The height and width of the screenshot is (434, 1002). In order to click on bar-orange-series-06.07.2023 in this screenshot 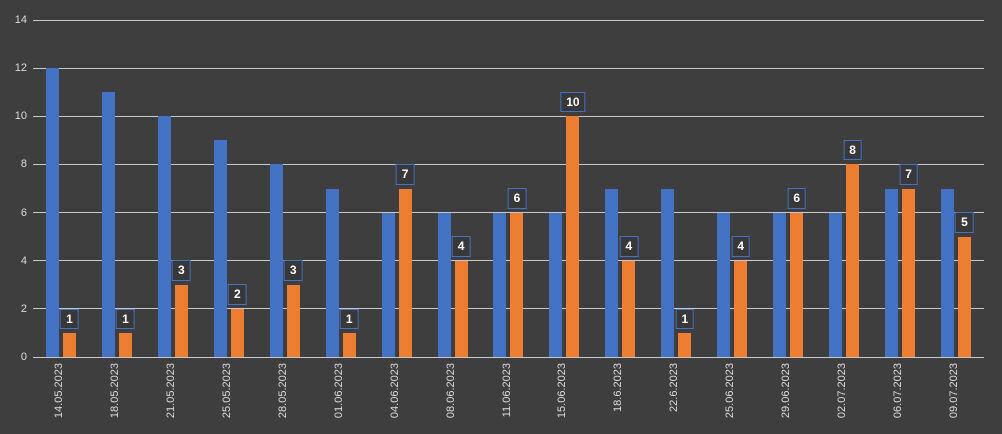, I will do `click(909, 272)`.